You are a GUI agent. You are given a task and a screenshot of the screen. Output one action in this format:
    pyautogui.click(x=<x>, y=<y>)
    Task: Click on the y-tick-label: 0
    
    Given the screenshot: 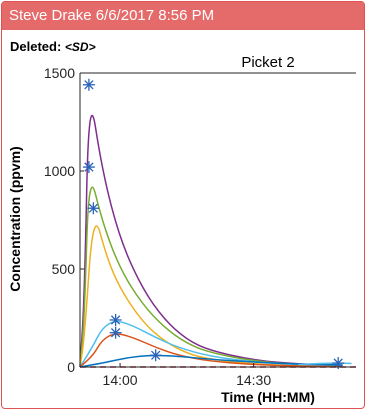 What is the action you would take?
    pyautogui.click(x=71, y=367)
    